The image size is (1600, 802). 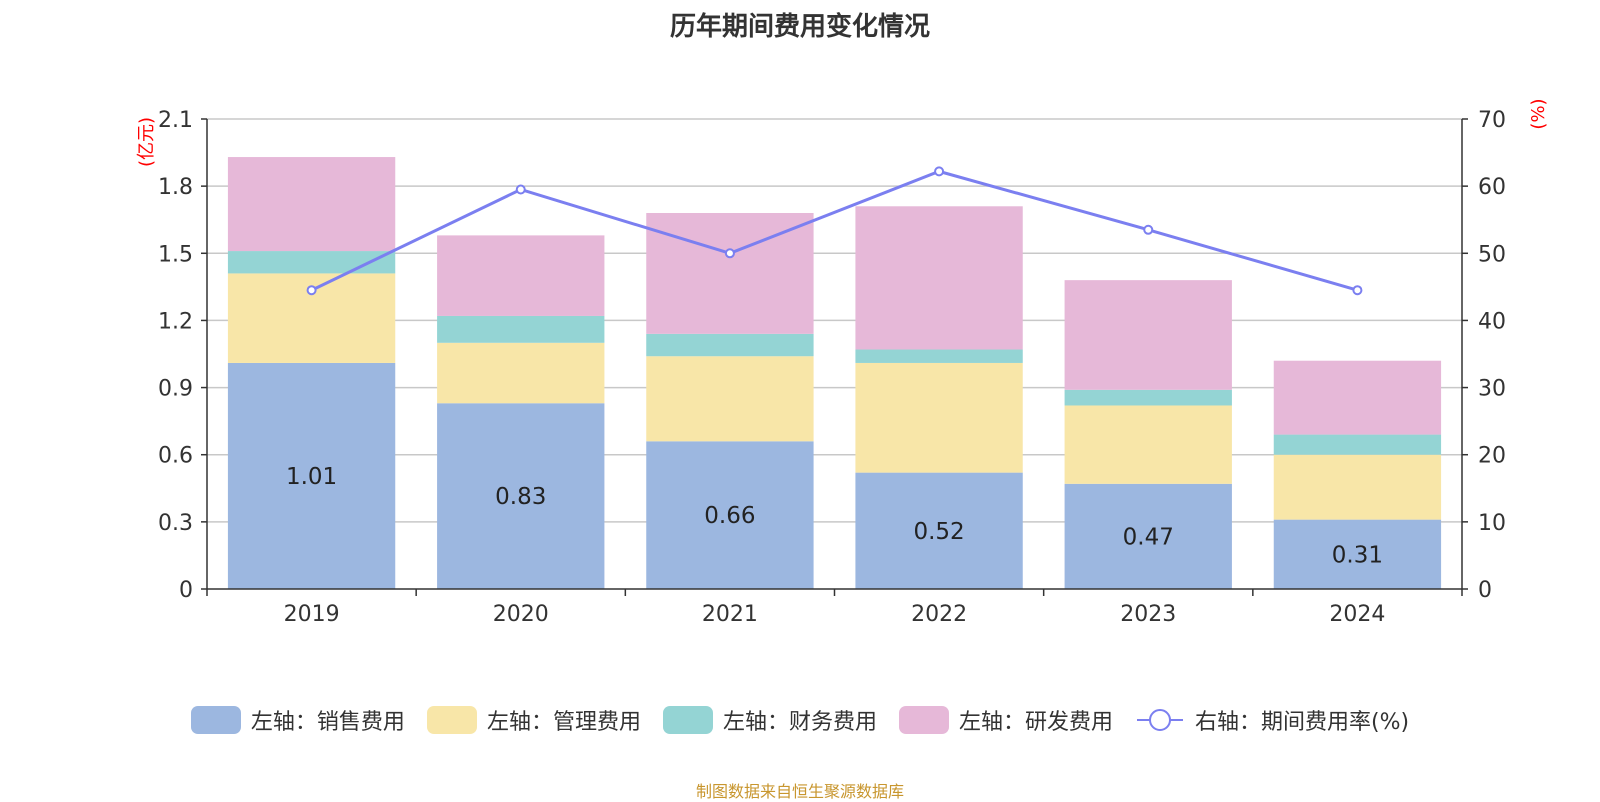 I want to click on rate-line-layer, so click(x=834, y=231).